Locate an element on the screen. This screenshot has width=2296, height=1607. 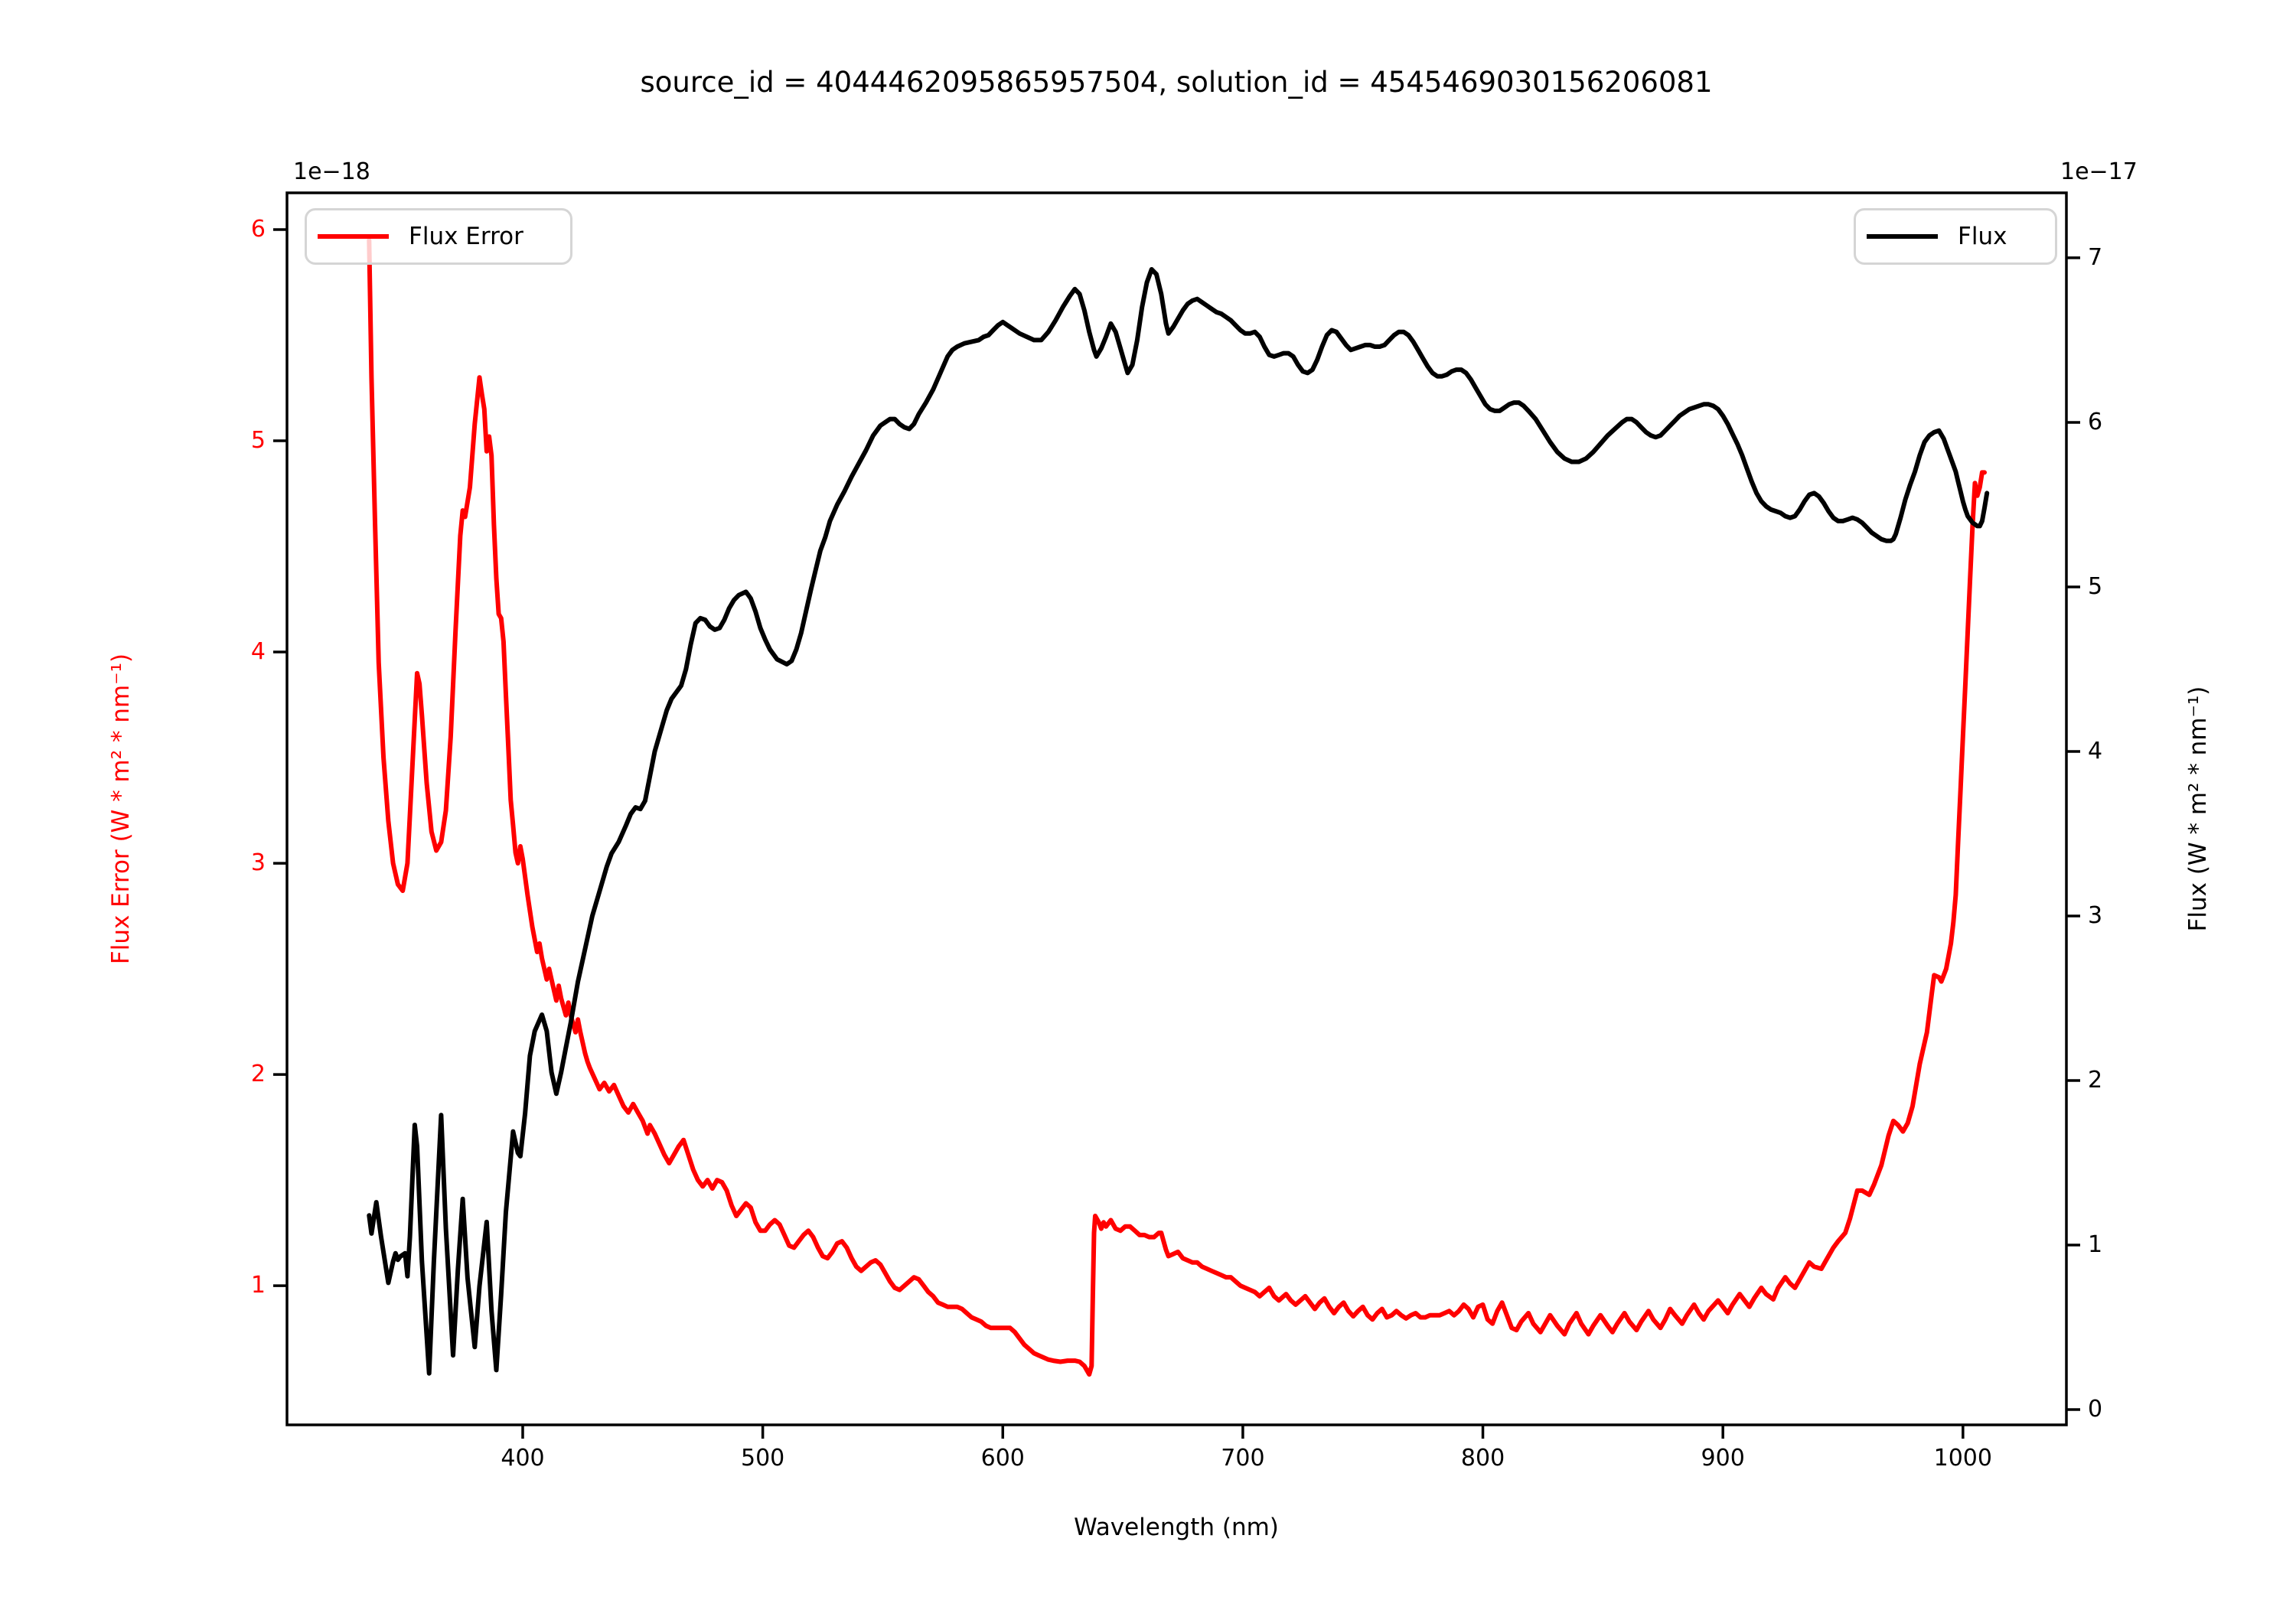
left-y-tick-label: 6 is located at coordinates (258, 229).